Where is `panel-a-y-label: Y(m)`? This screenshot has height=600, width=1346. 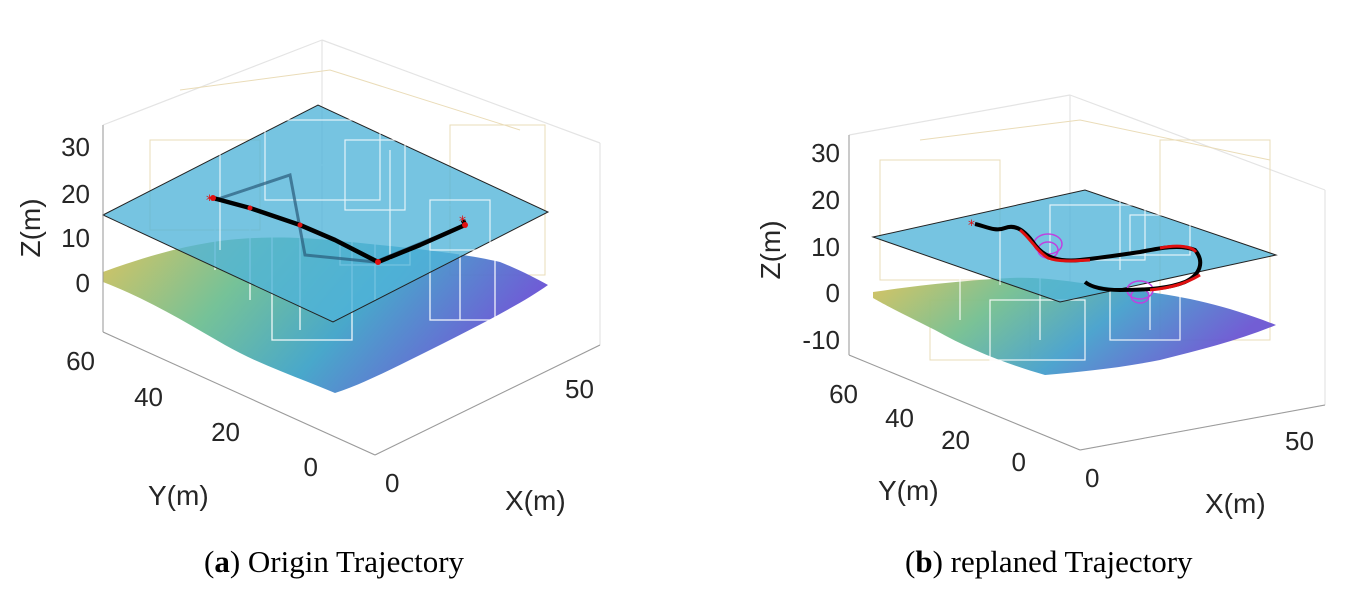
panel-a-y-label: Y(m) is located at coordinates (178, 495).